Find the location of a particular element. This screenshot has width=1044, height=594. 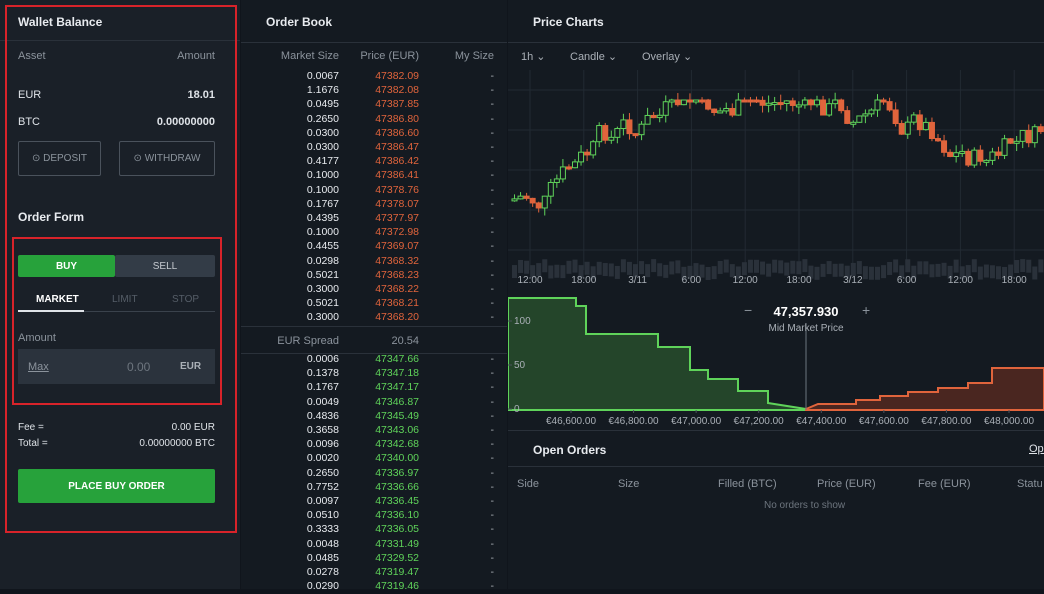

deposit-button: ⊙ DEPOSIT is located at coordinates (59, 158).